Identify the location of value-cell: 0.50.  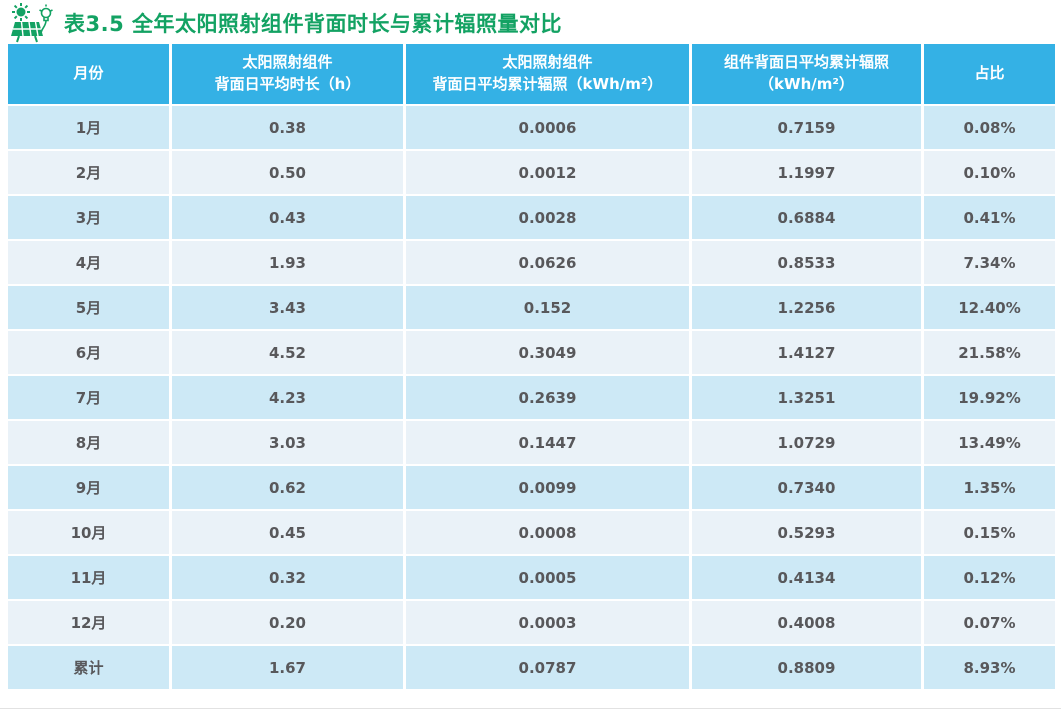
(289, 173).